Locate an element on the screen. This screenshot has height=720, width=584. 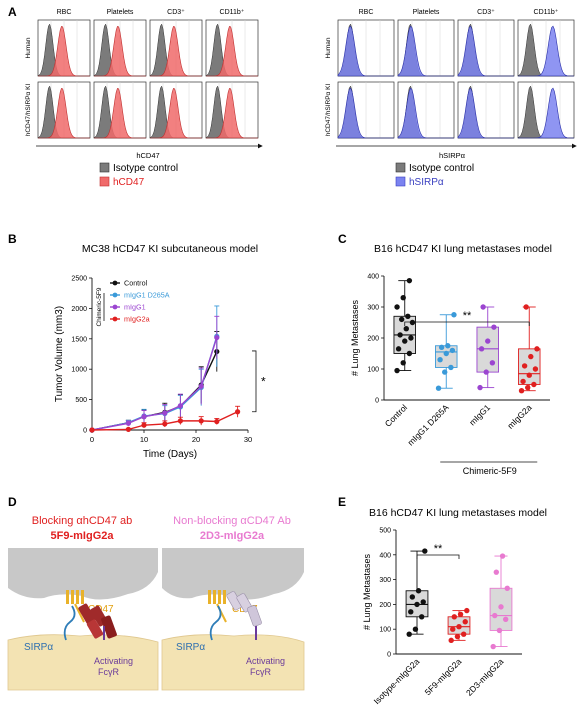
legend-label-hsirpa: hSIRPα is located at coordinates (426, 182).